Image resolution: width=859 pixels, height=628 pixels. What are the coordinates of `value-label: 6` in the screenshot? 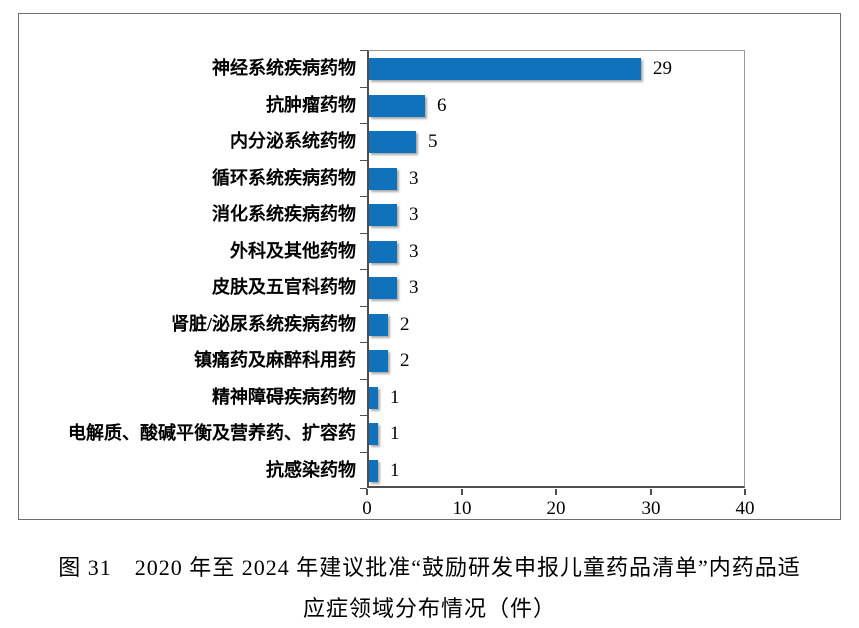 It's located at (442, 105).